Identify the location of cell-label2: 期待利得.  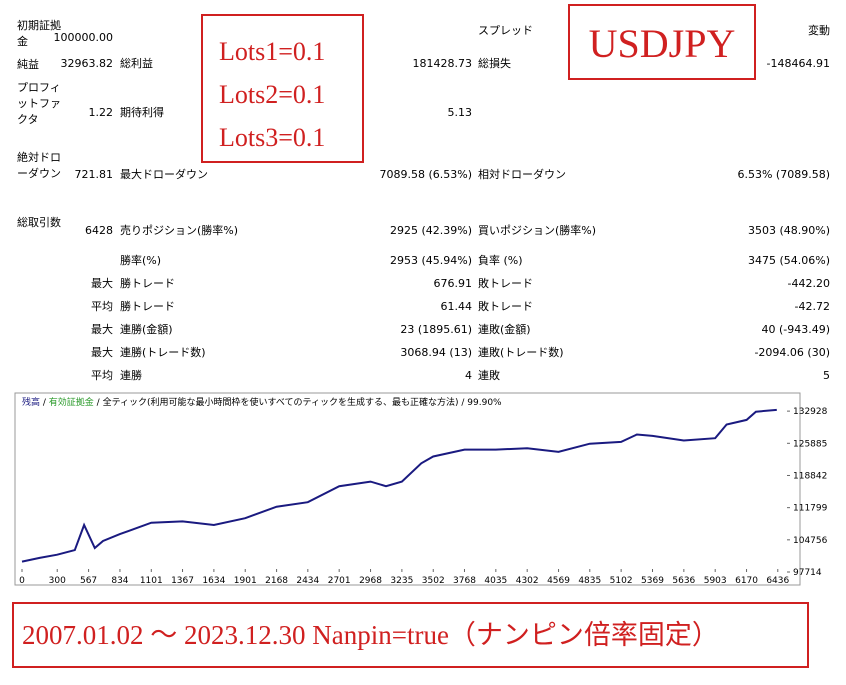
(142, 112).